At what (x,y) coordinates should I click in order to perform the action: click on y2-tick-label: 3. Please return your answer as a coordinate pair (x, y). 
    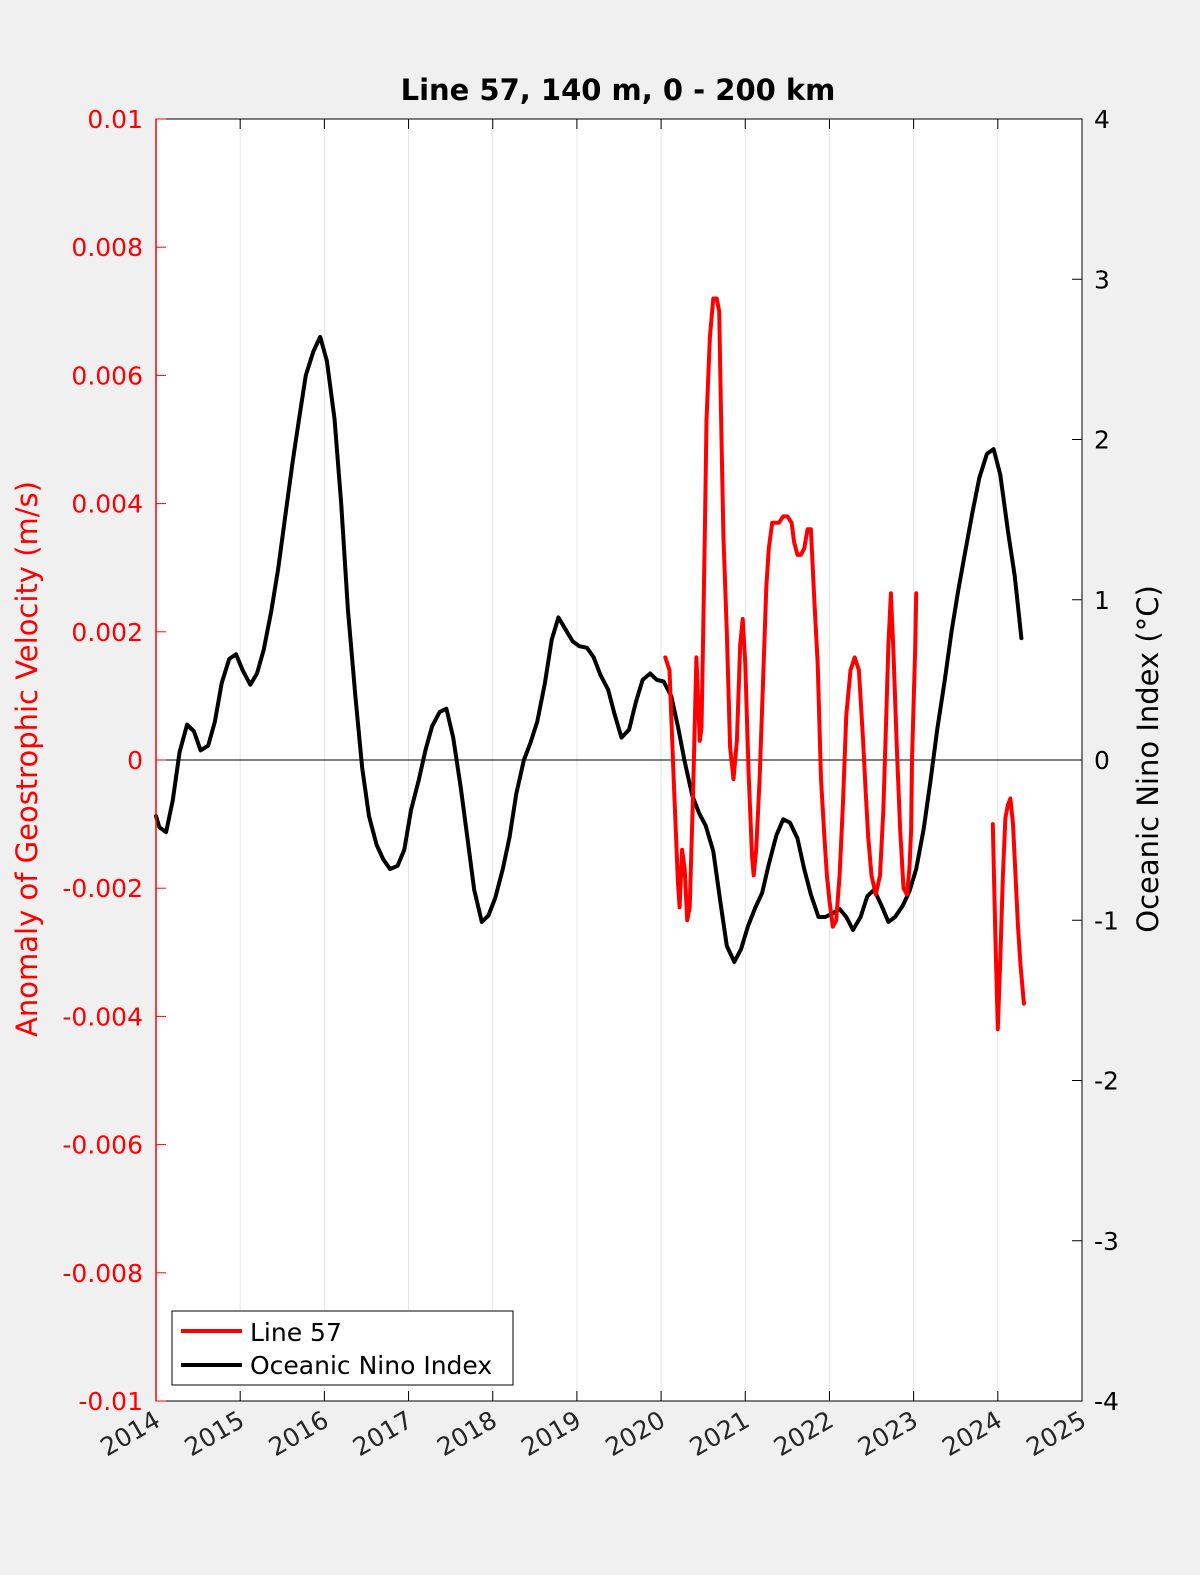
    Looking at the image, I should click on (1102, 279).